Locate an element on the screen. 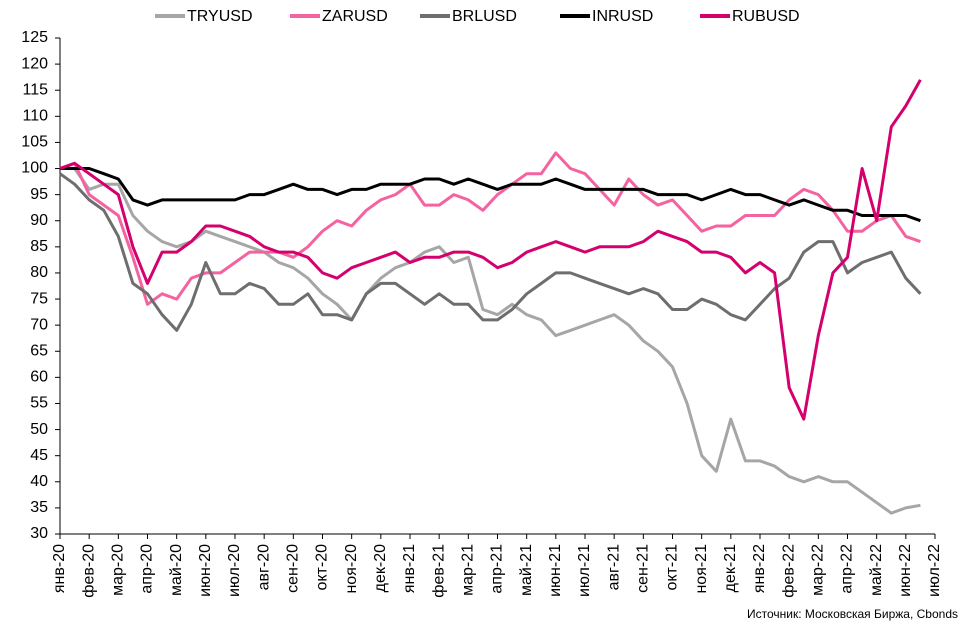 Image resolution: width=962 pixels, height=626 pixels. legend-label: TRYUSD is located at coordinates (220, 16).